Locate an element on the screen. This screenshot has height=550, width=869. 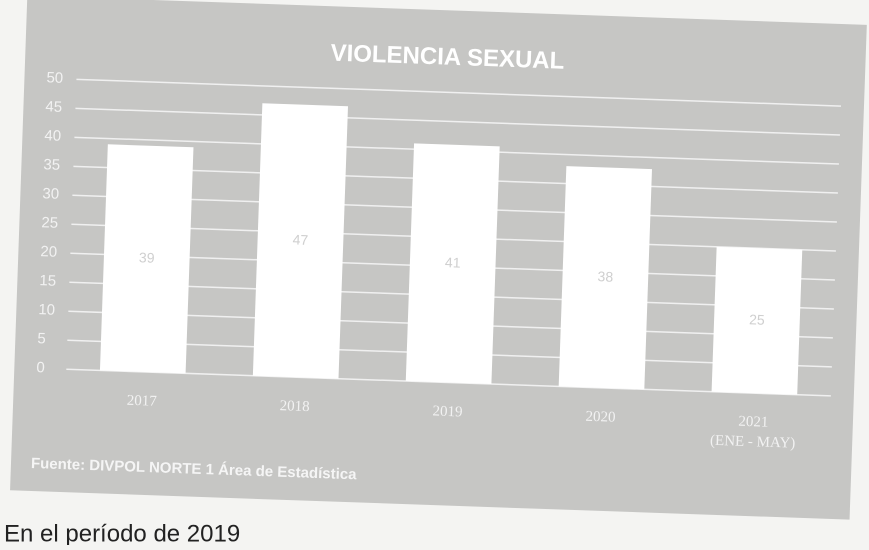
x-tick-label-line: (ENE - MAY) is located at coordinates (753, 442).